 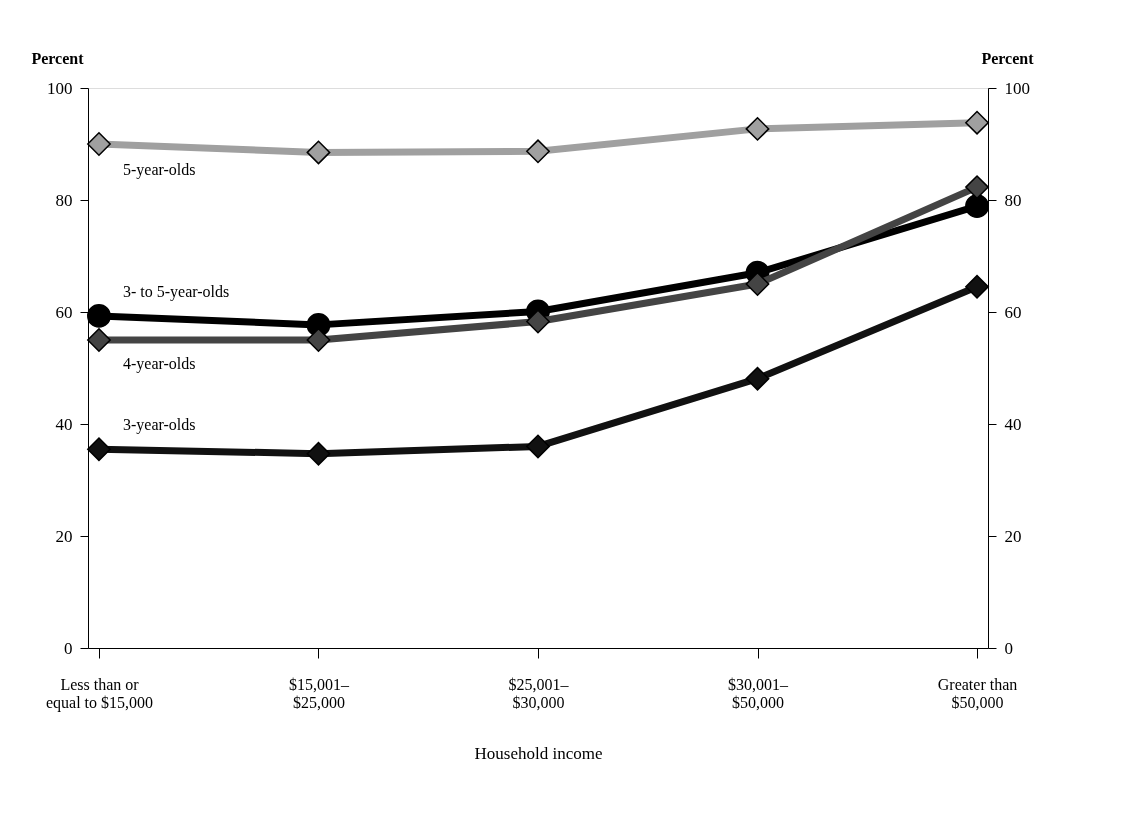 I want to click on series-label: 5-year-olds, so click(x=159, y=170).